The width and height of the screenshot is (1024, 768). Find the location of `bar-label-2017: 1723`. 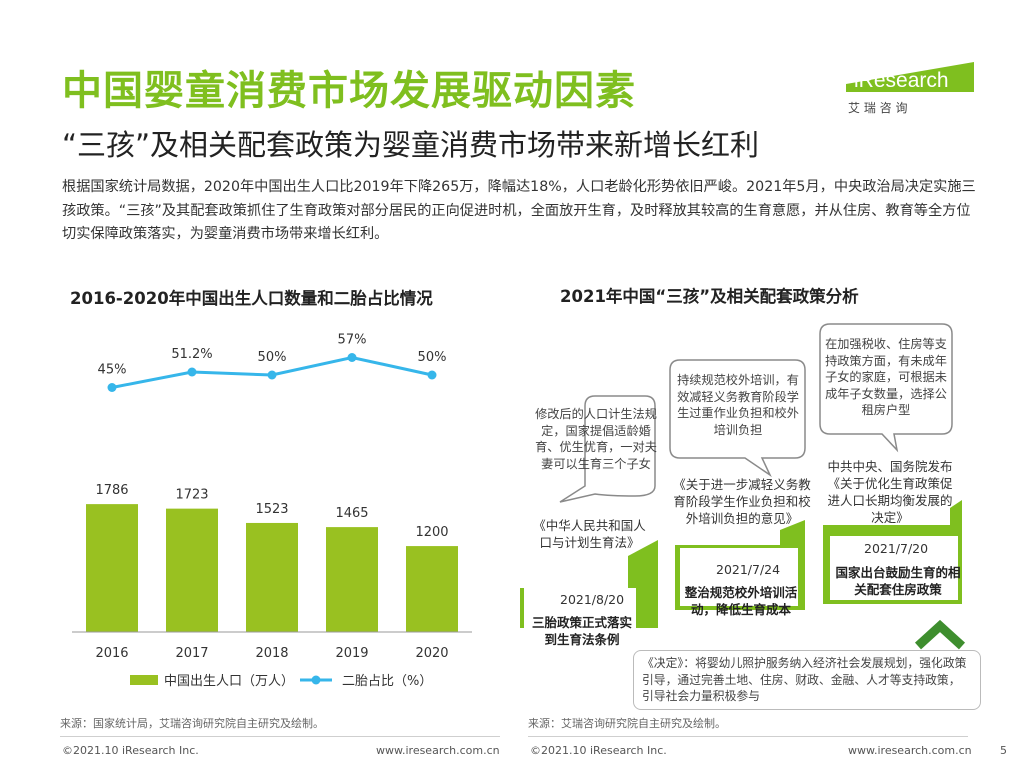

bar-label-2017: 1723 is located at coordinates (191, 495).